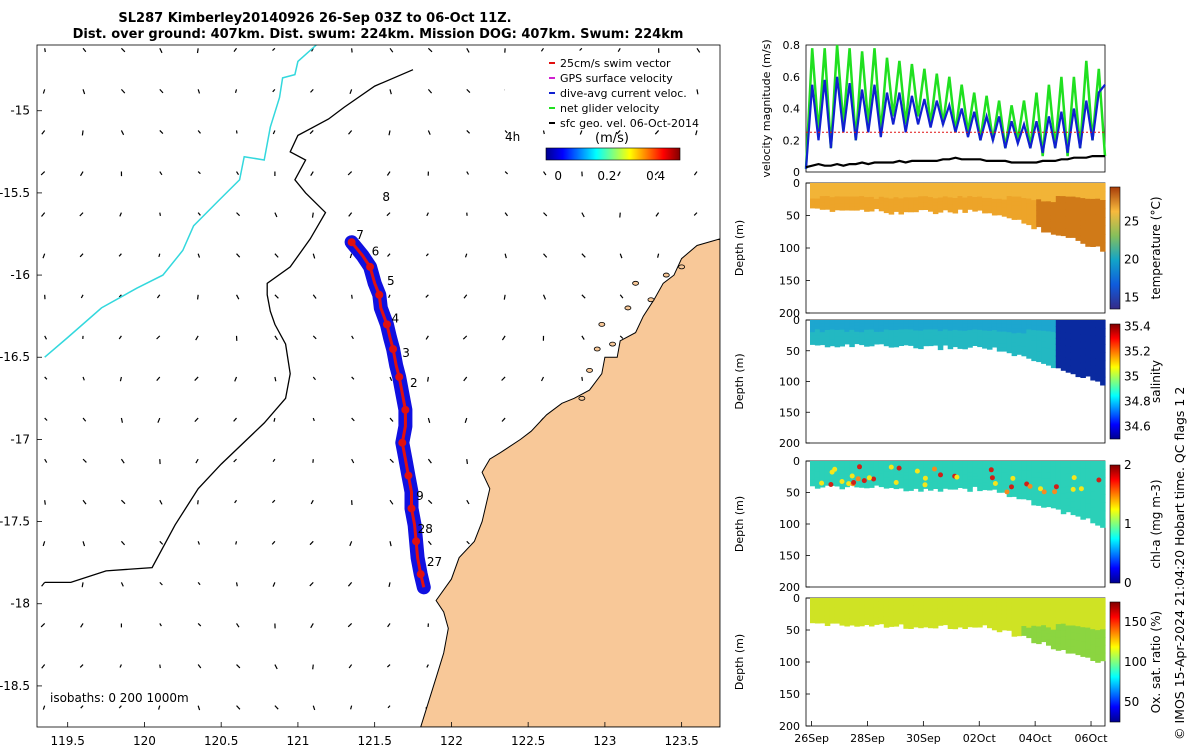 The height and width of the screenshot is (750, 1200). What do you see at coordinates (789, 382) in the screenshot?
I see `salinity-y-tick: 100` at bounding box center [789, 382].